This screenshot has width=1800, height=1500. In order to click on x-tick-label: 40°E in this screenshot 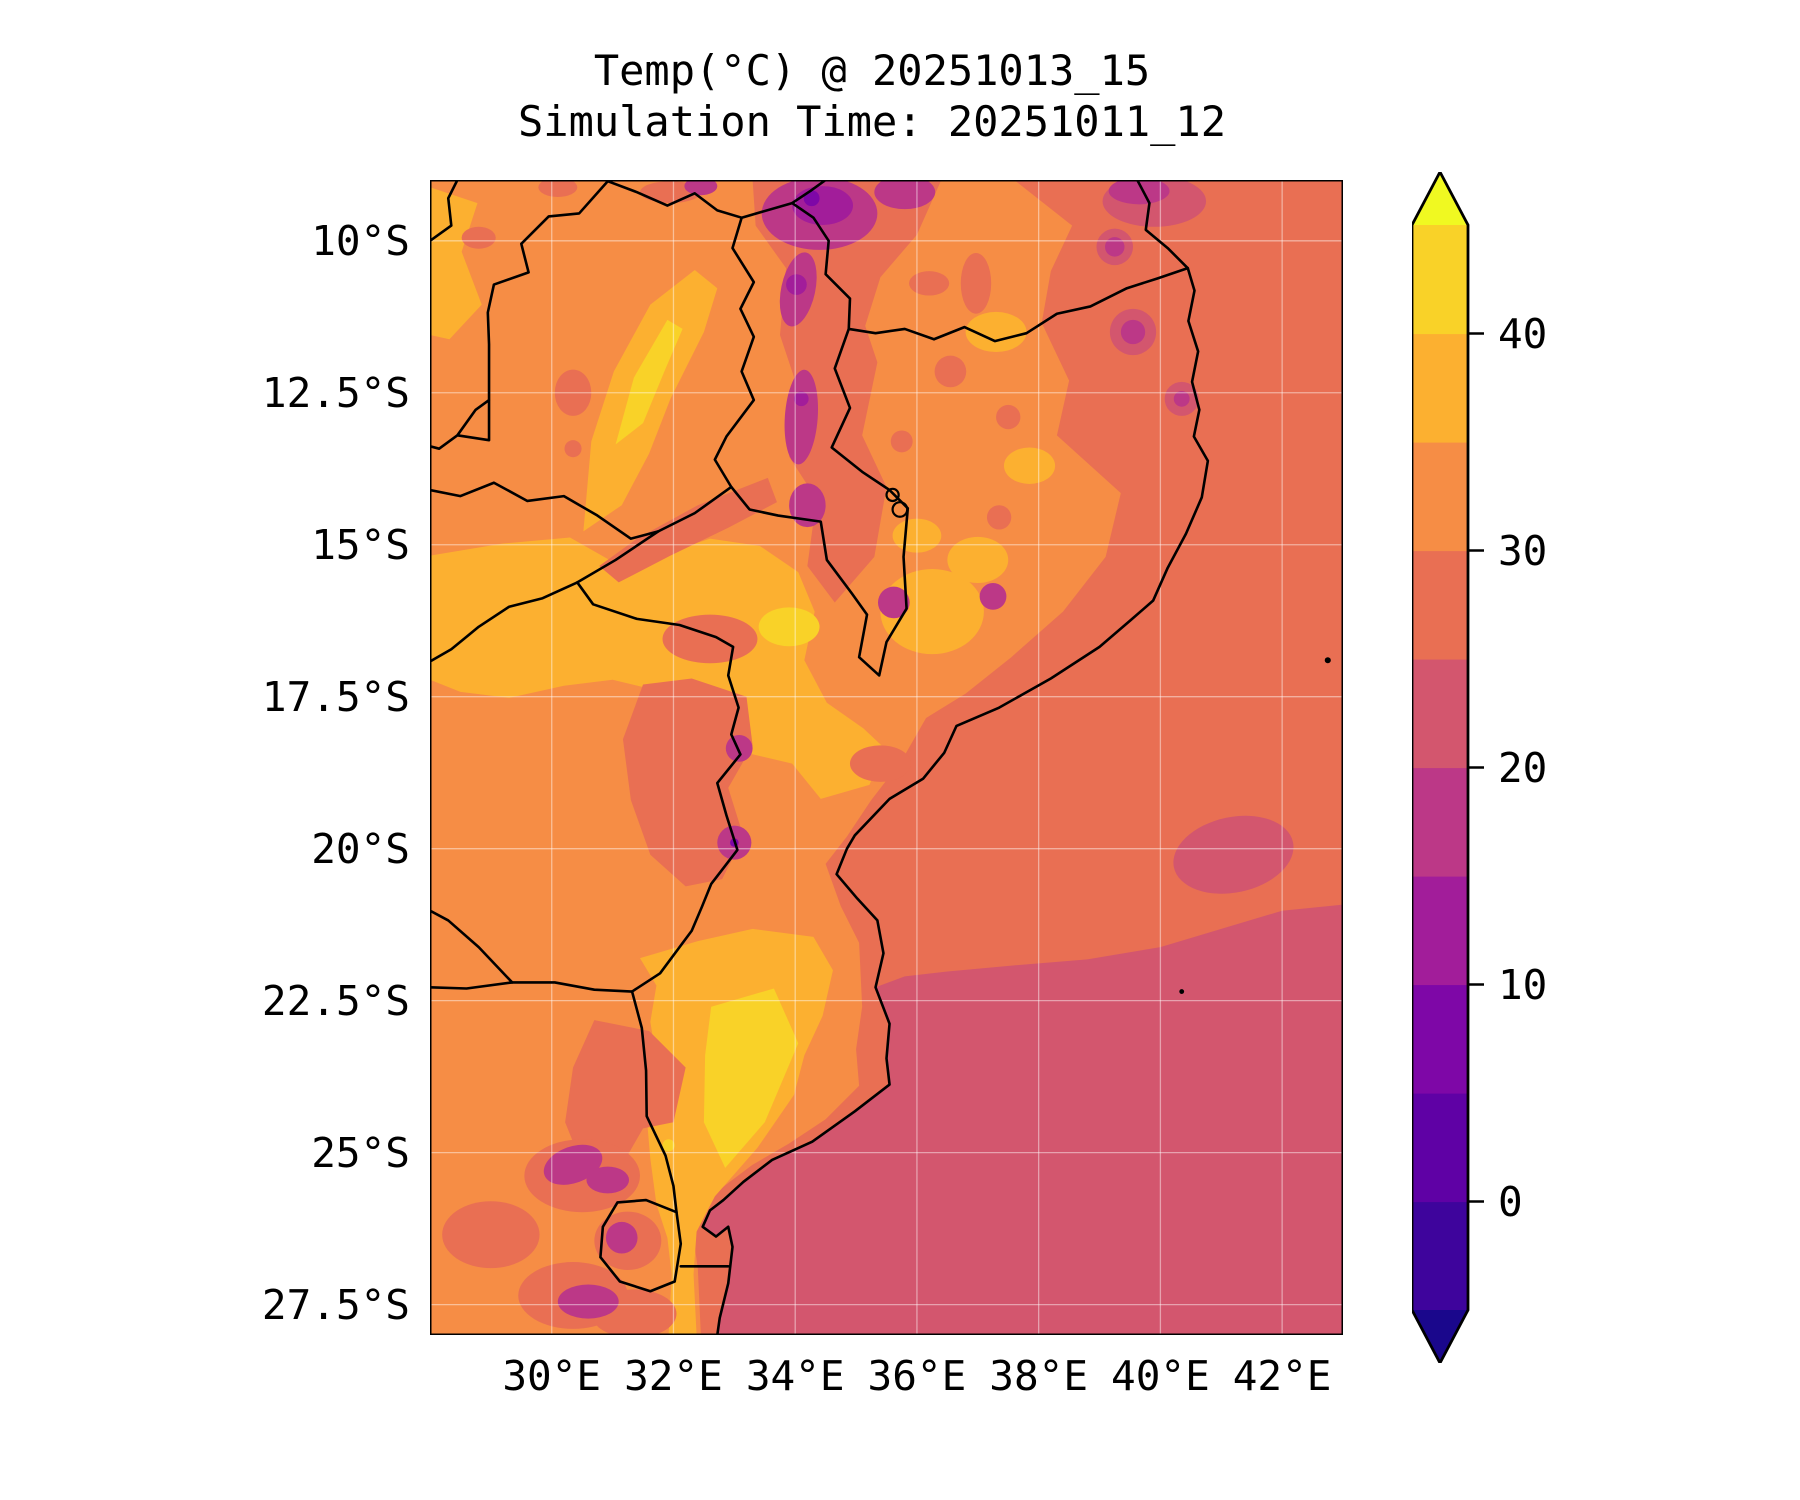, I will do `click(1160, 1376)`.